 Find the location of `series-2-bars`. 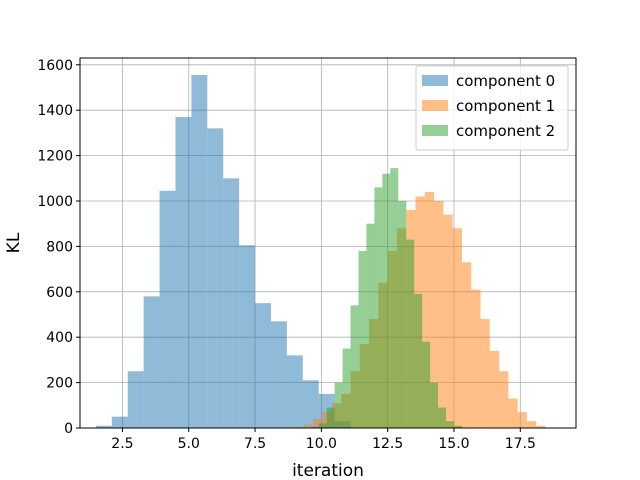

series-2-bars is located at coordinates (386, 298).